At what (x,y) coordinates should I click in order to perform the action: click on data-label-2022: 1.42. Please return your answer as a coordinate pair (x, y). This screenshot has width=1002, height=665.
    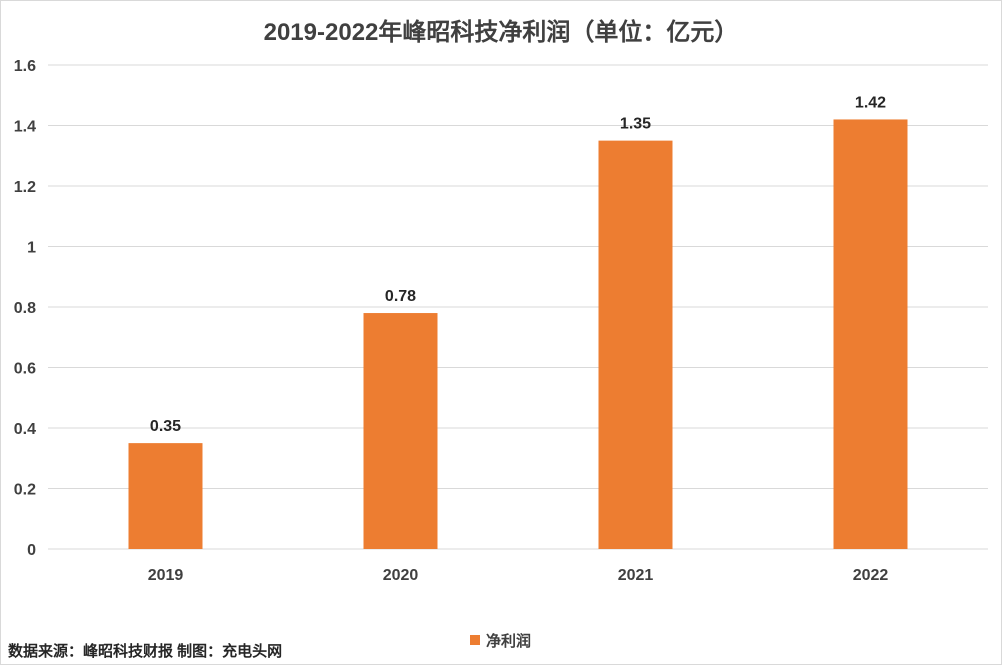
    Looking at the image, I should click on (870, 102).